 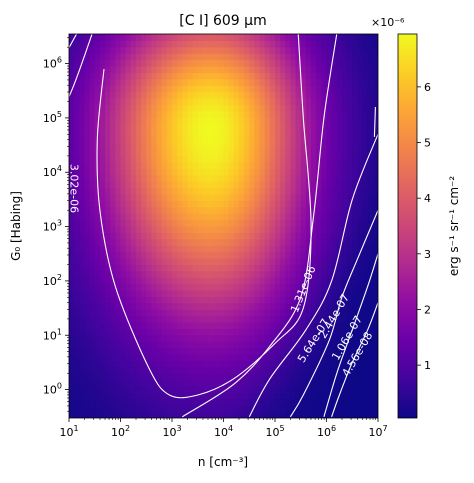 What do you see at coordinates (388, 22) in the screenshot?
I see `colorbar-multiplier: ×10⁻⁶` at bounding box center [388, 22].